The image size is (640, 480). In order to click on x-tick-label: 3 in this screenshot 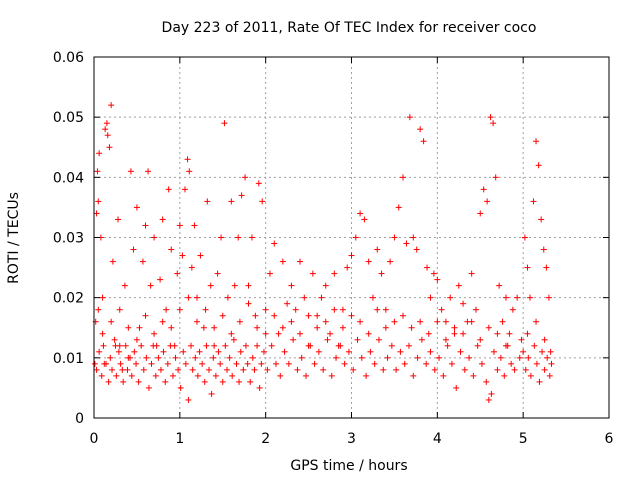, I will do `click(351, 439)`.